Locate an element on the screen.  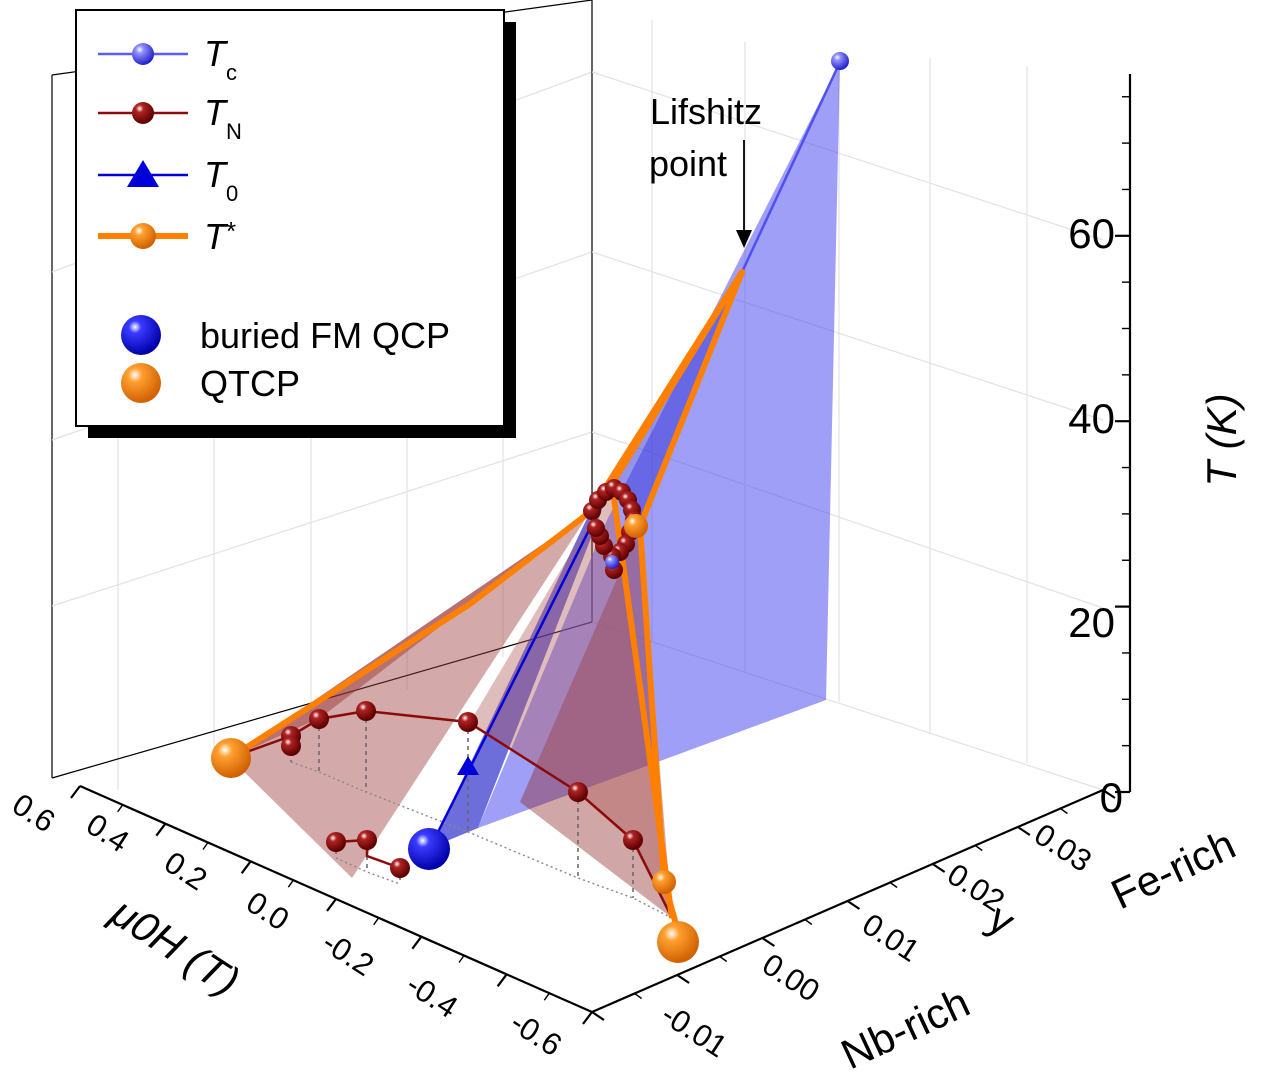
annotation-line2: point is located at coordinates (688, 163).